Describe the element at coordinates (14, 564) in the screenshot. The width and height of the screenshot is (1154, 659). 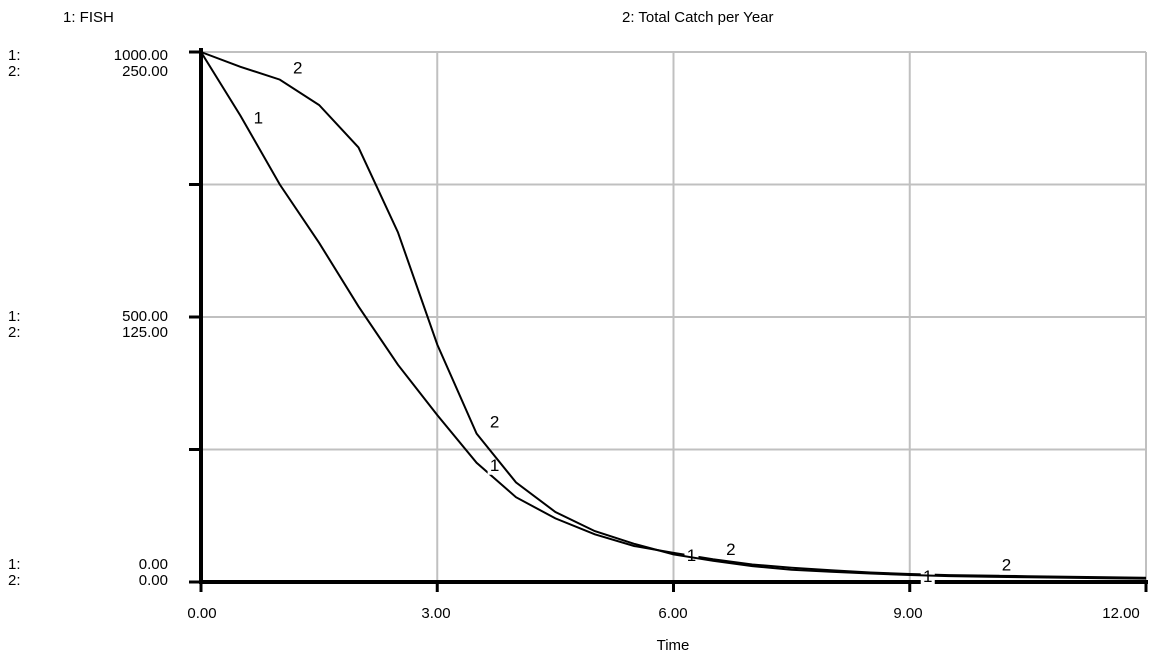
I see `y-prefix-1-bottom: 1:` at that location.